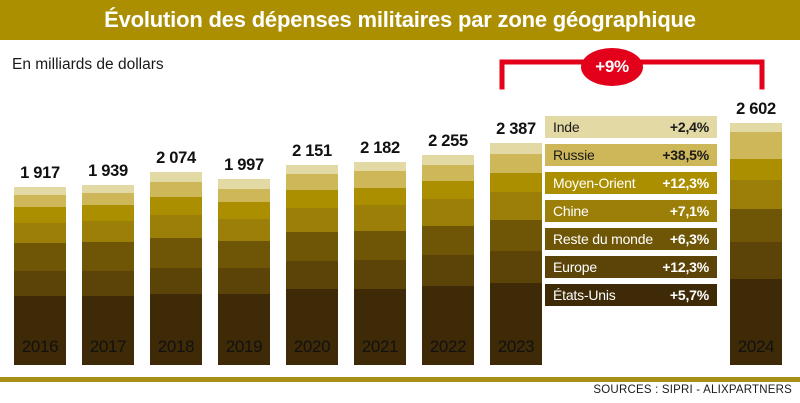 The image size is (800, 403). Describe the element at coordinates (108, 170) in the screenshot. I see `bar-total-label: 1 939` at that location.